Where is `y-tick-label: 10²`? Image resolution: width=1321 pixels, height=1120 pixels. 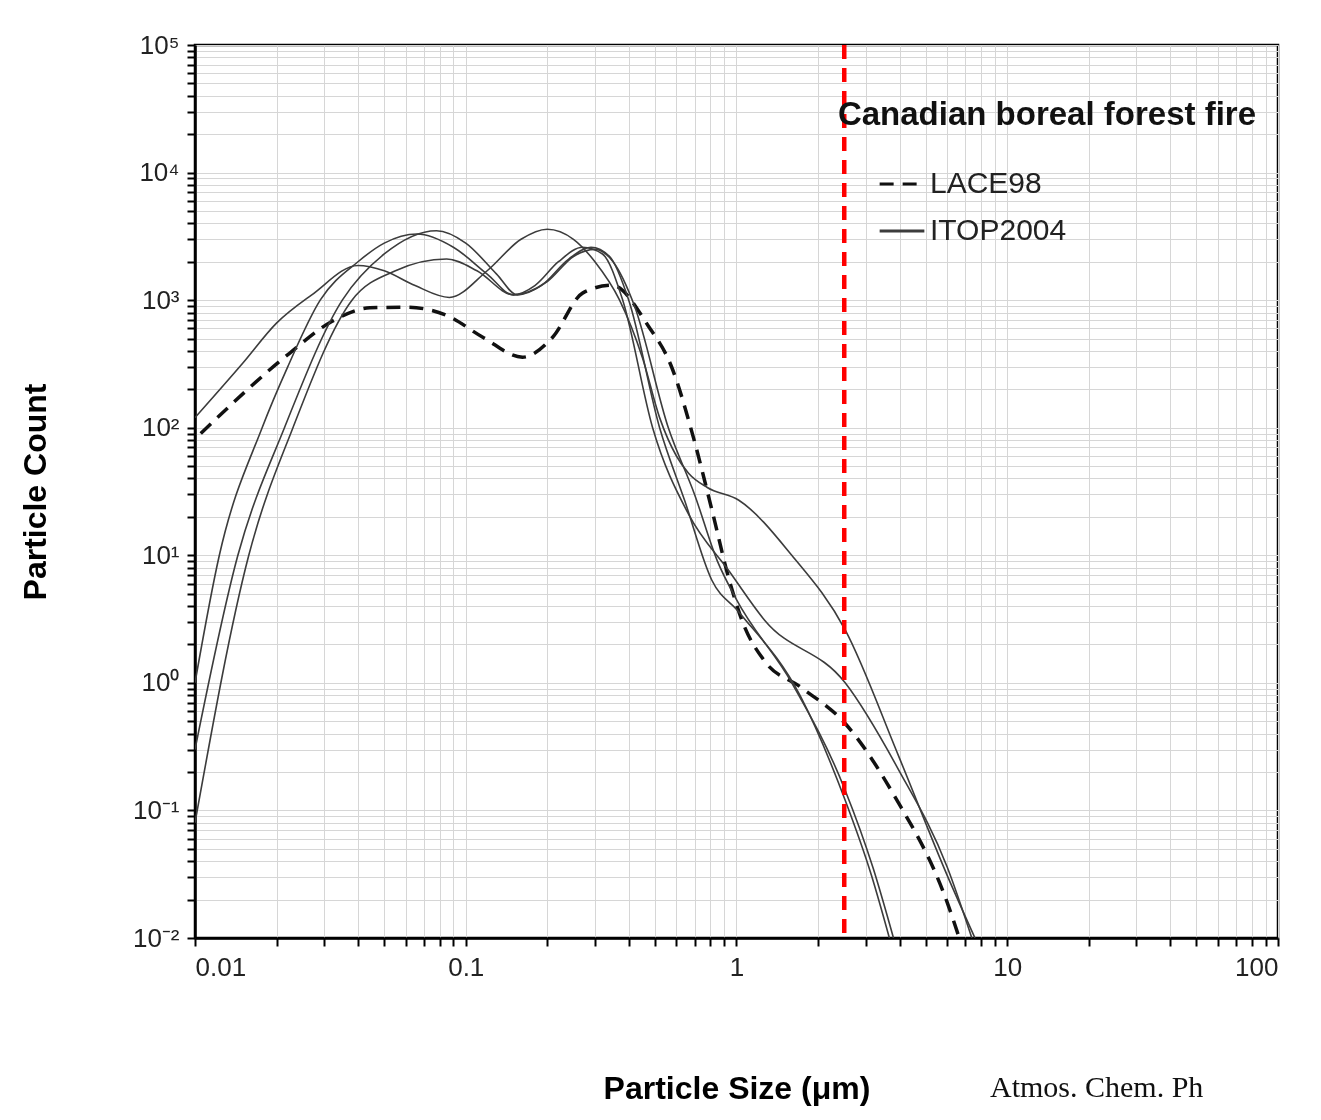 y-tick-label: 10² is located at coordinates (160, 427).